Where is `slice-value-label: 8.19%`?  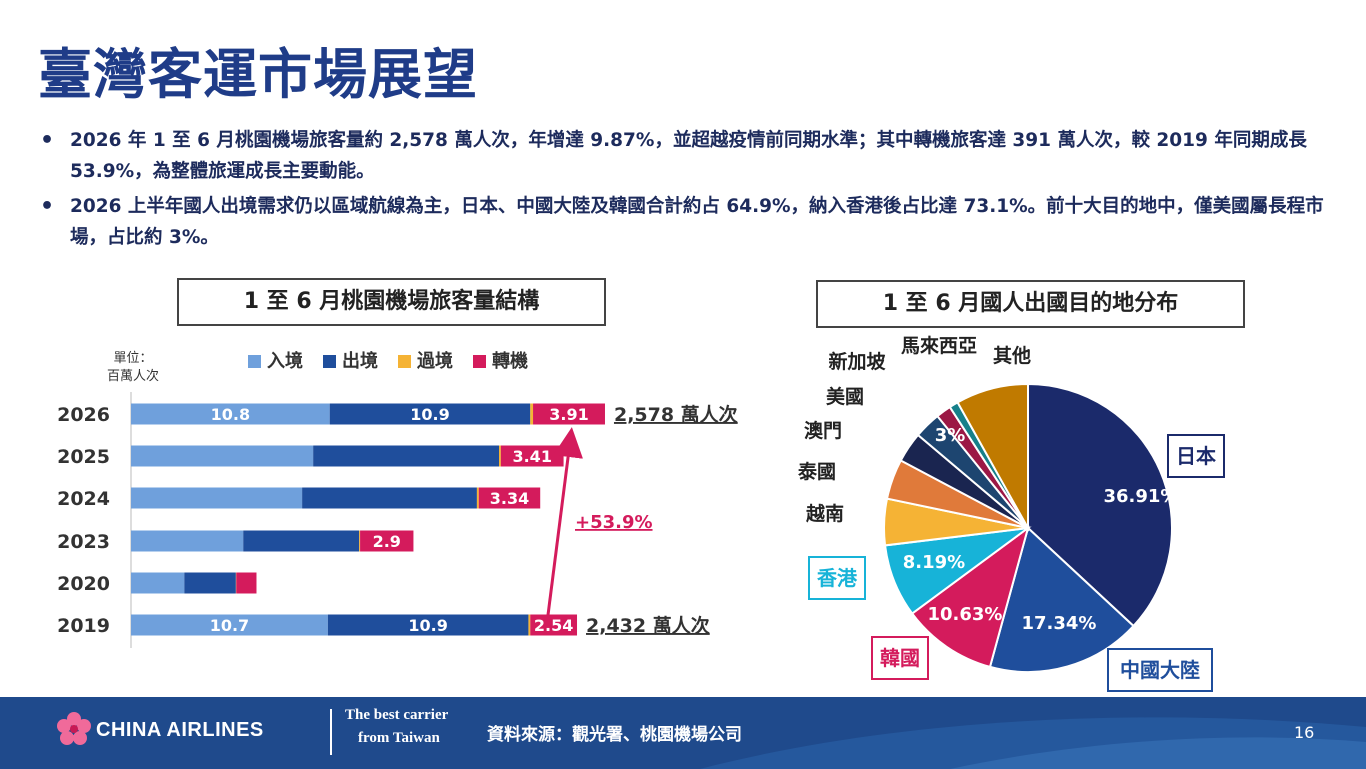
slice-value-label: 8.19% is located at coordinates (934, 562).